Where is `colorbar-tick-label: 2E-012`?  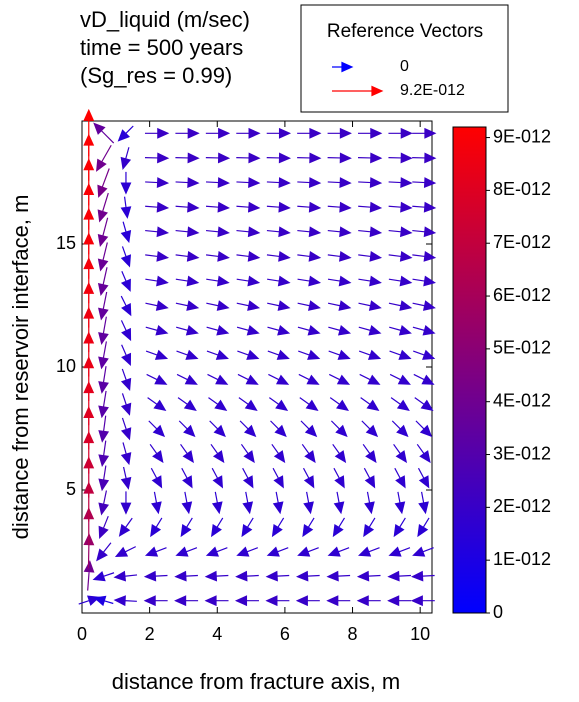
colorbar-tick-label: 2E-012 is located at coordinates (522, 506).